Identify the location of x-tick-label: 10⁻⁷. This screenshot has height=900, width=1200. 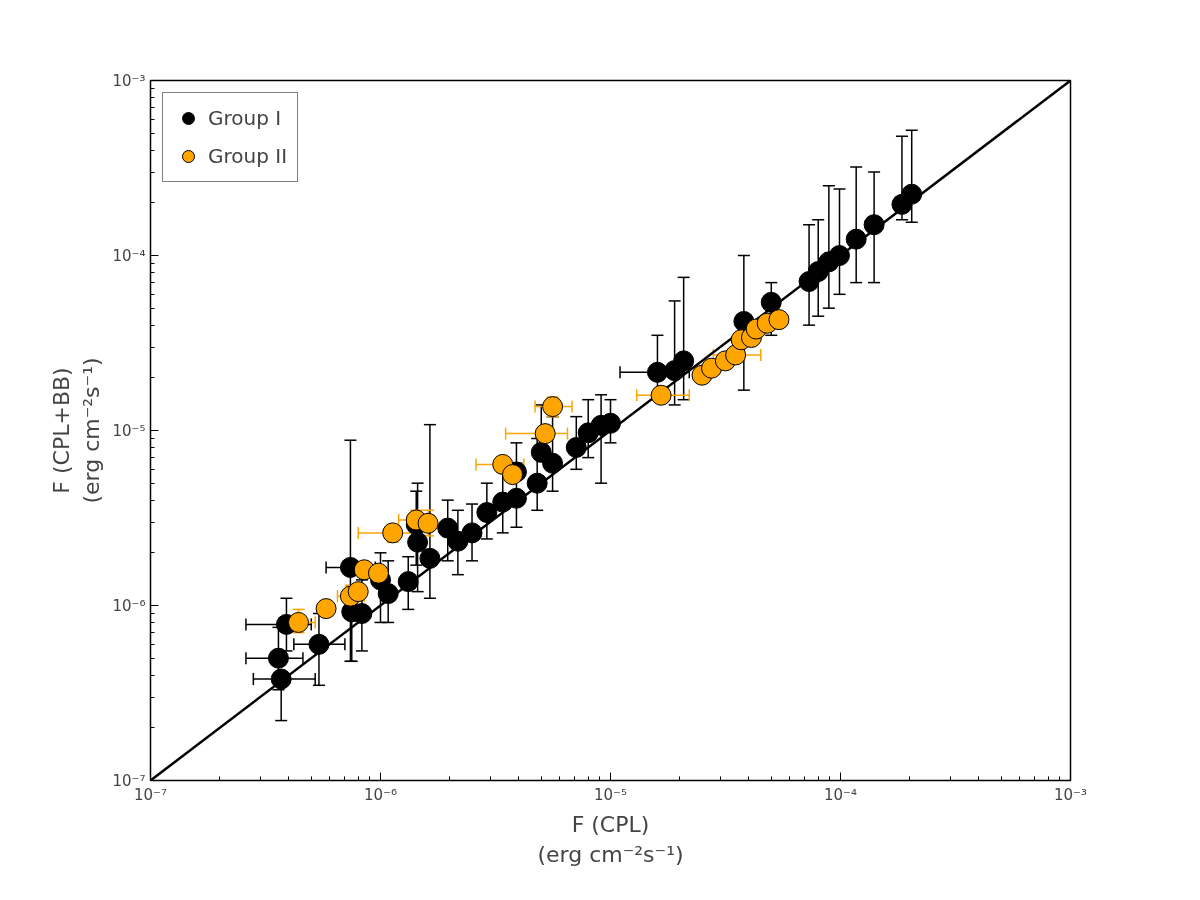
(150, 794).